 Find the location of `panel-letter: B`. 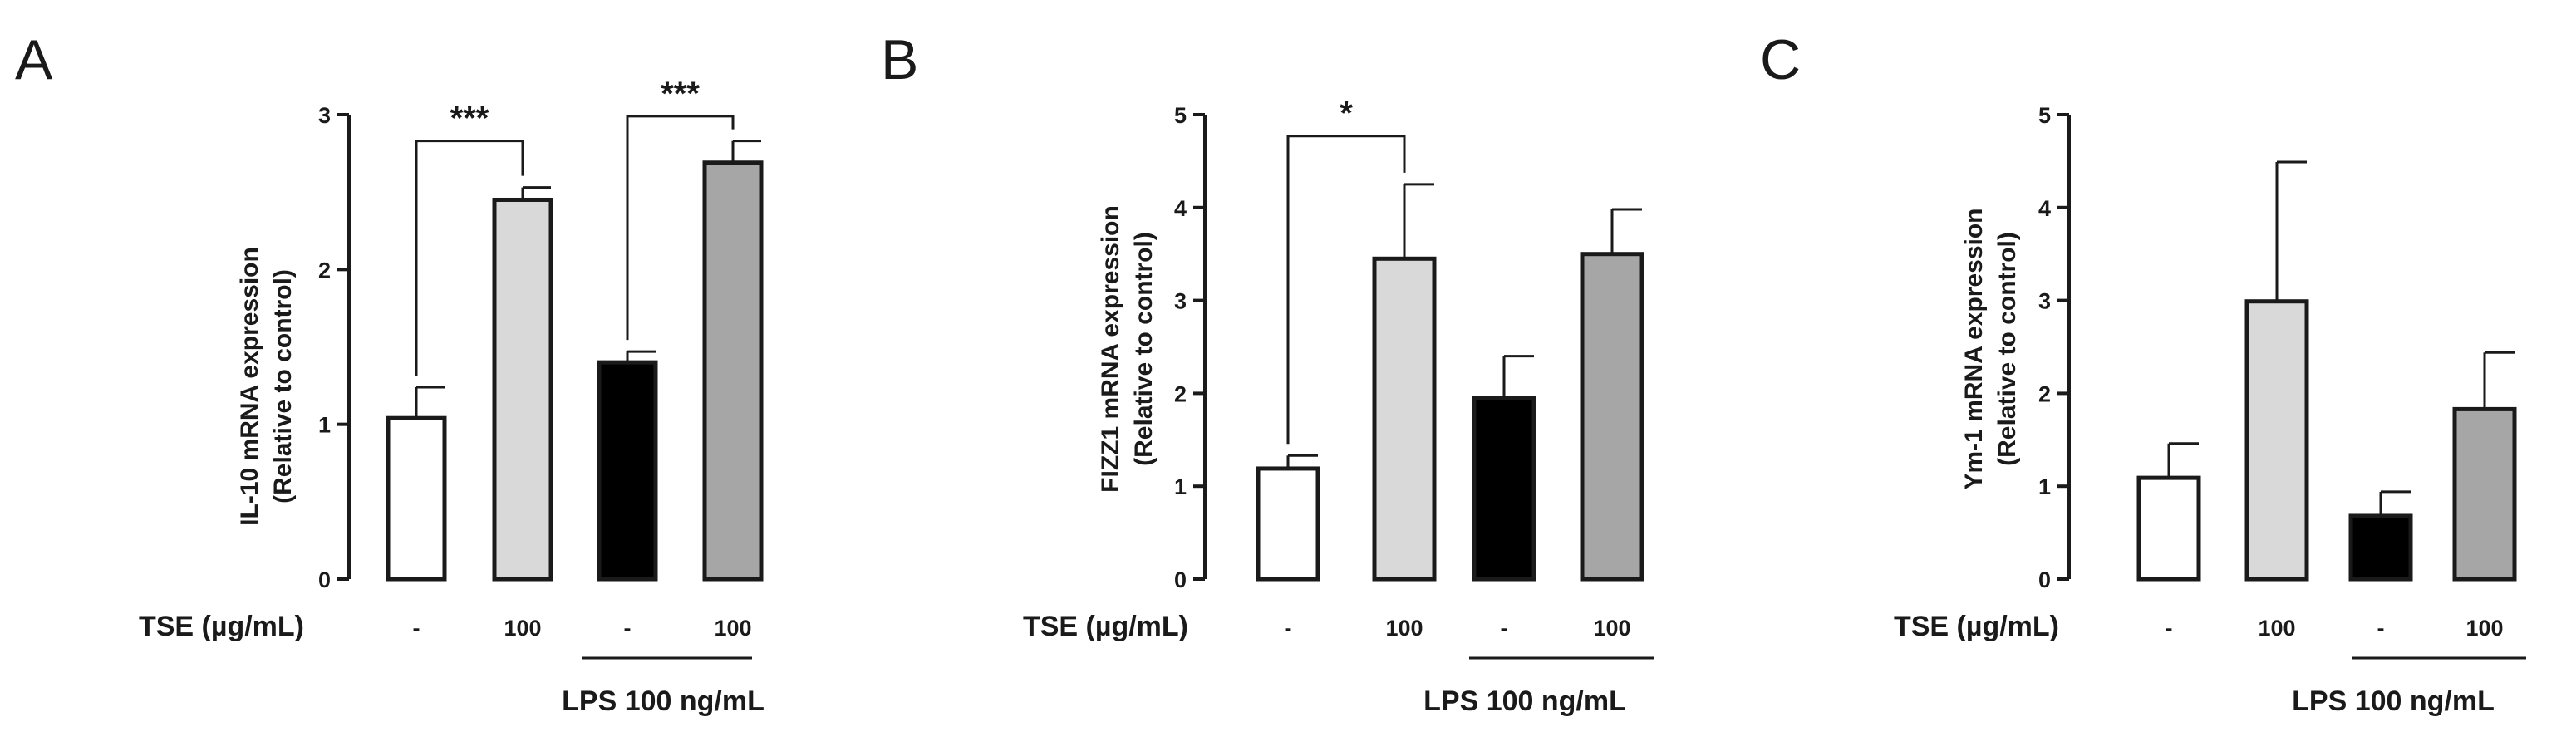

panel-letter: B is located at coordinates (899, 59).